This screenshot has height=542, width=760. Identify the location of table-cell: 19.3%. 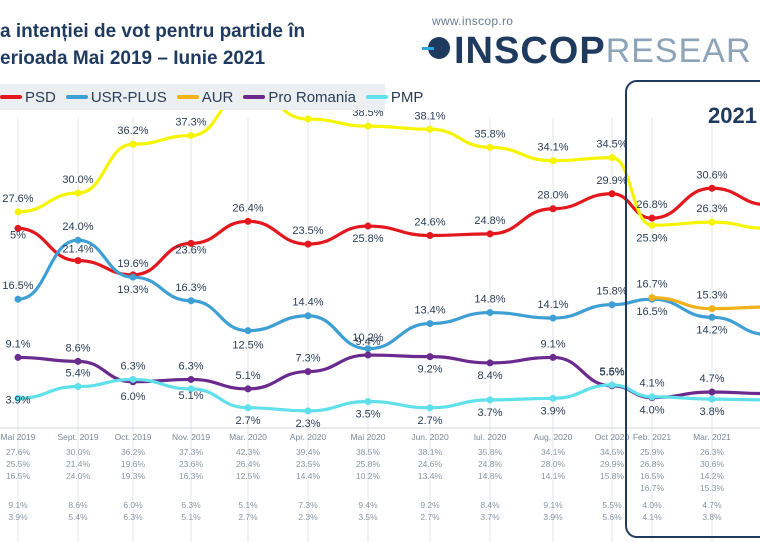
(133, 476).